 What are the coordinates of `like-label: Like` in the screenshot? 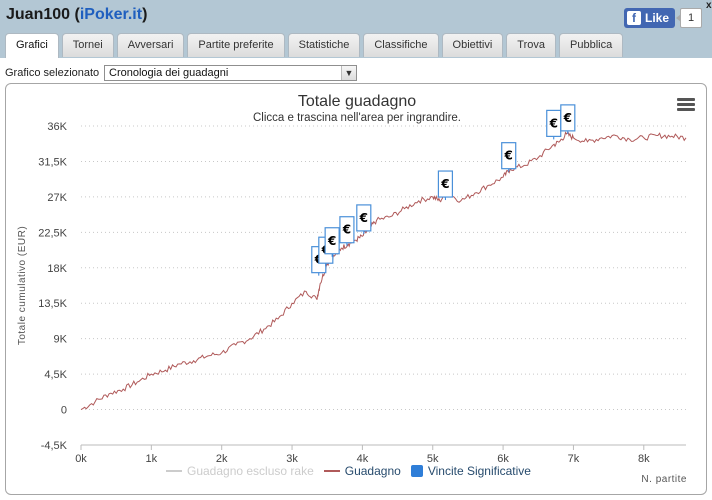 It's located at (657, 18).